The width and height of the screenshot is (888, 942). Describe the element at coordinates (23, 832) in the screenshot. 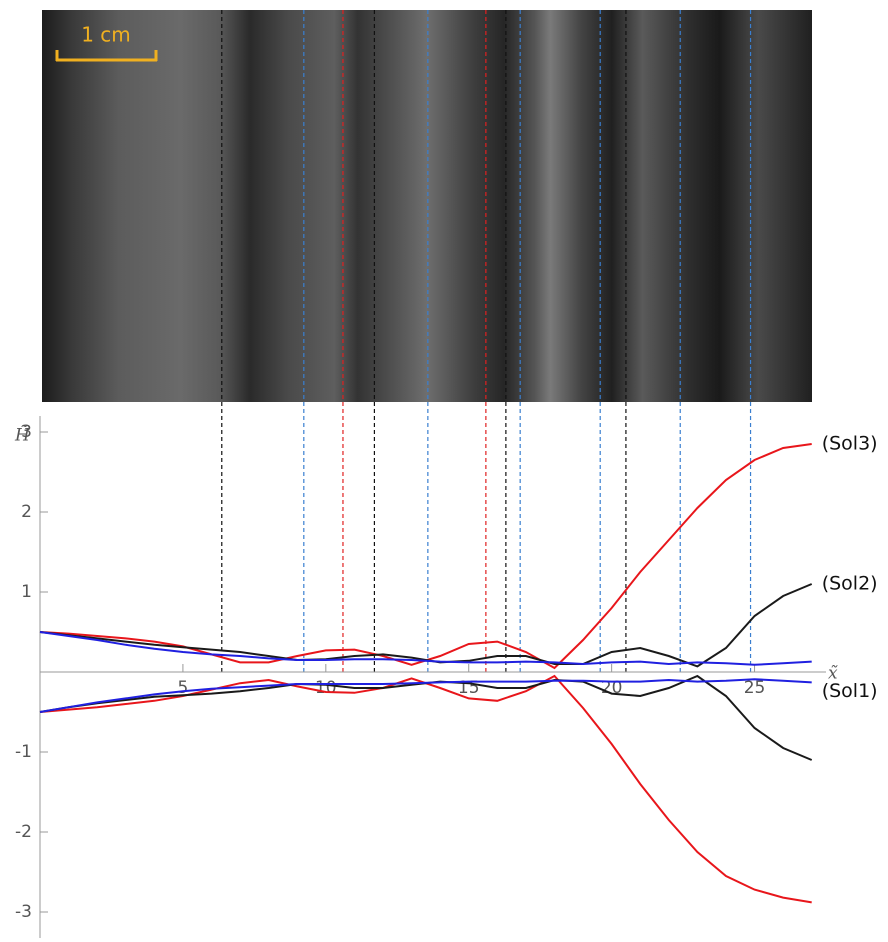

I see `y-tick-label: -2` at that location.